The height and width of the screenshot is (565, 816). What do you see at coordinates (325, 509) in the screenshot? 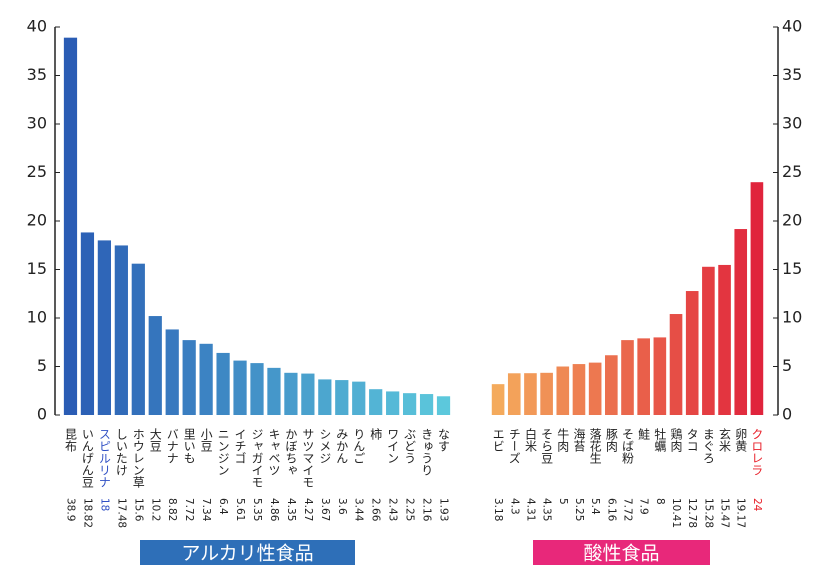
I see `value-label: 3.67` at bounding box center [325, 509].